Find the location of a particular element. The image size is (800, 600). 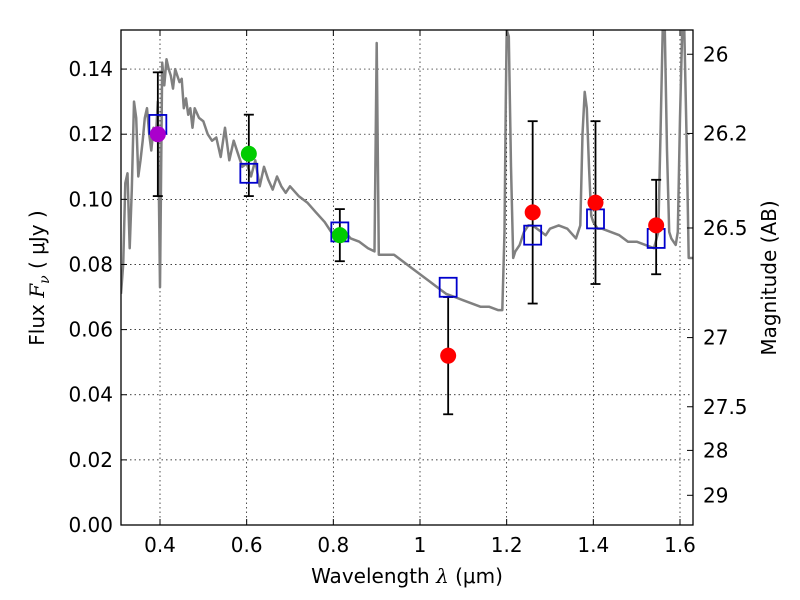

y-tick-label: 0.12 is located at coordinates (90, 134).